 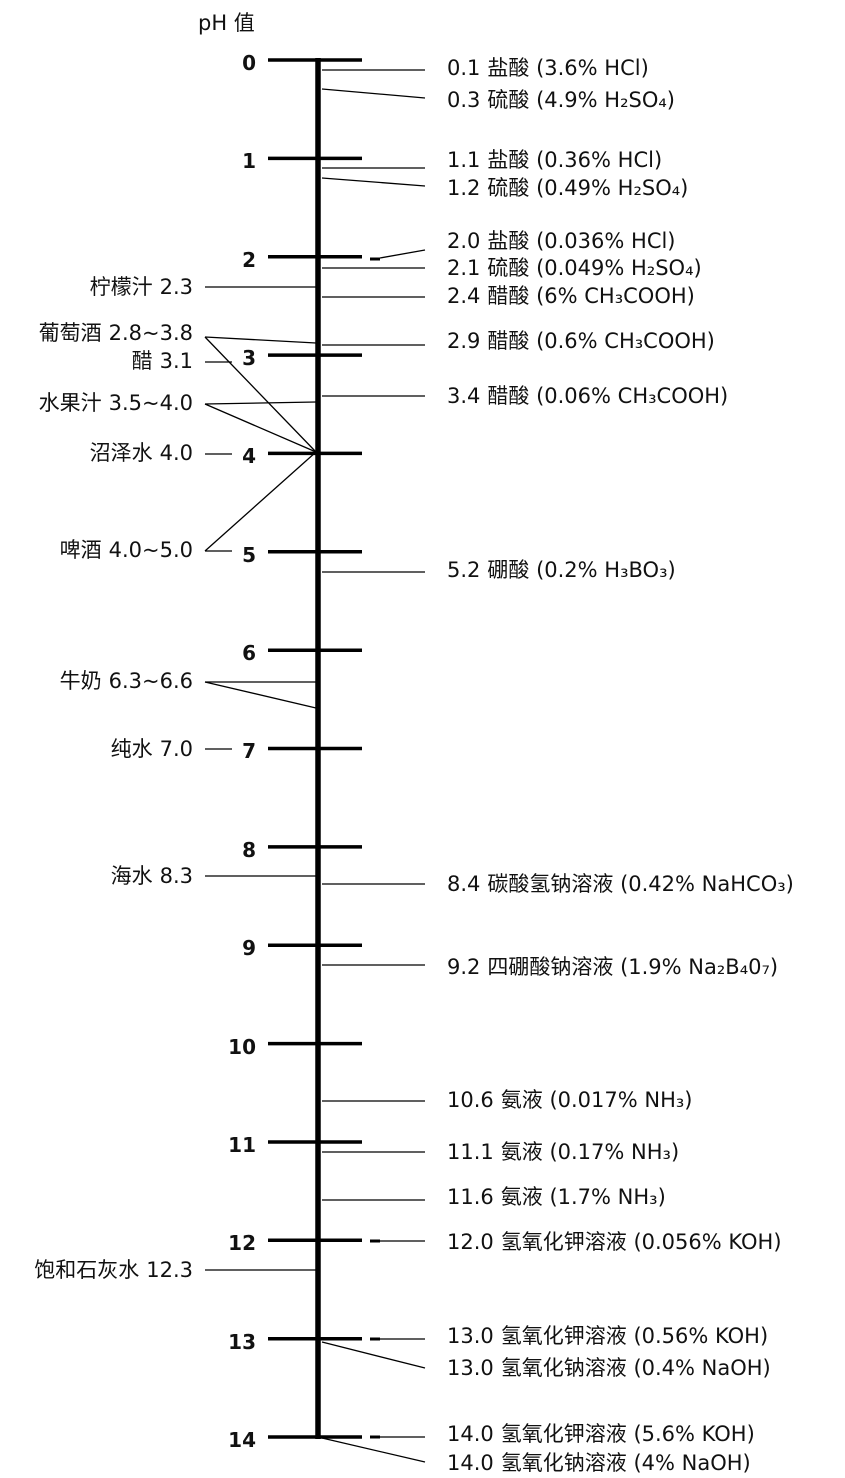 I want to click on ph-value: 12.3, so click(x=169, y=1270).